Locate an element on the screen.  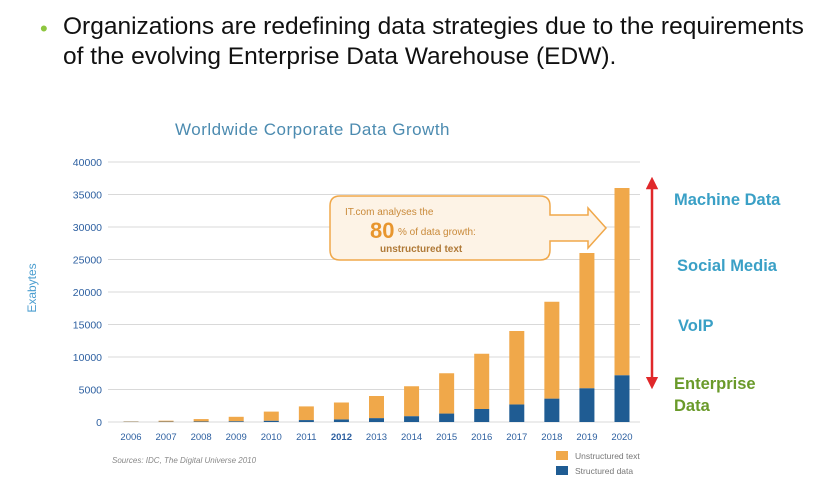
bar-structured-2020 is located at coordinates (622, 398).